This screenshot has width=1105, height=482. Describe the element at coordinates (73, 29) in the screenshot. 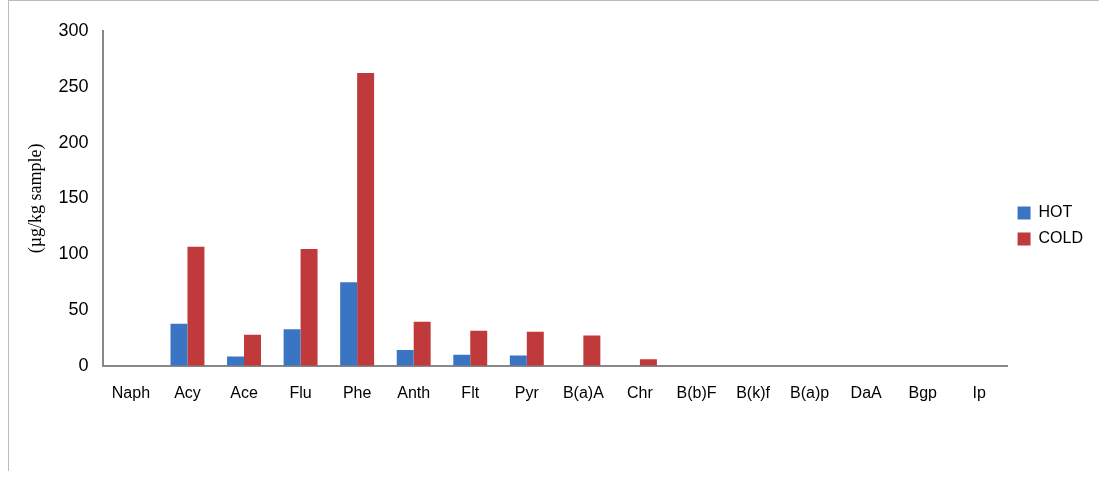

I see `y-tick-label: 300` at that location.